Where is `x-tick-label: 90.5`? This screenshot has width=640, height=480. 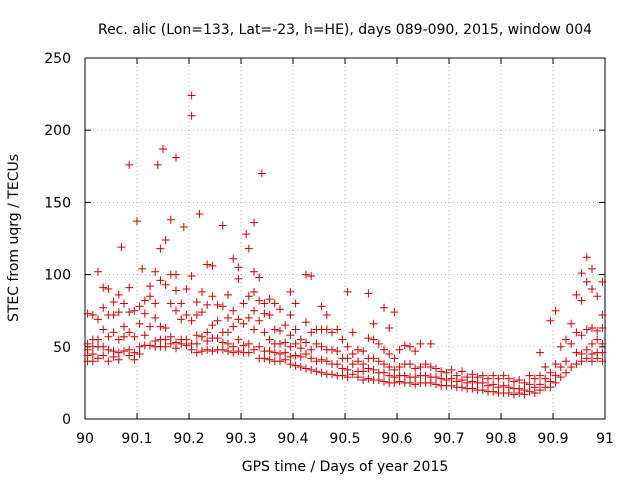 x-tick-label: 90.5 is located at coordinates (344, 439).